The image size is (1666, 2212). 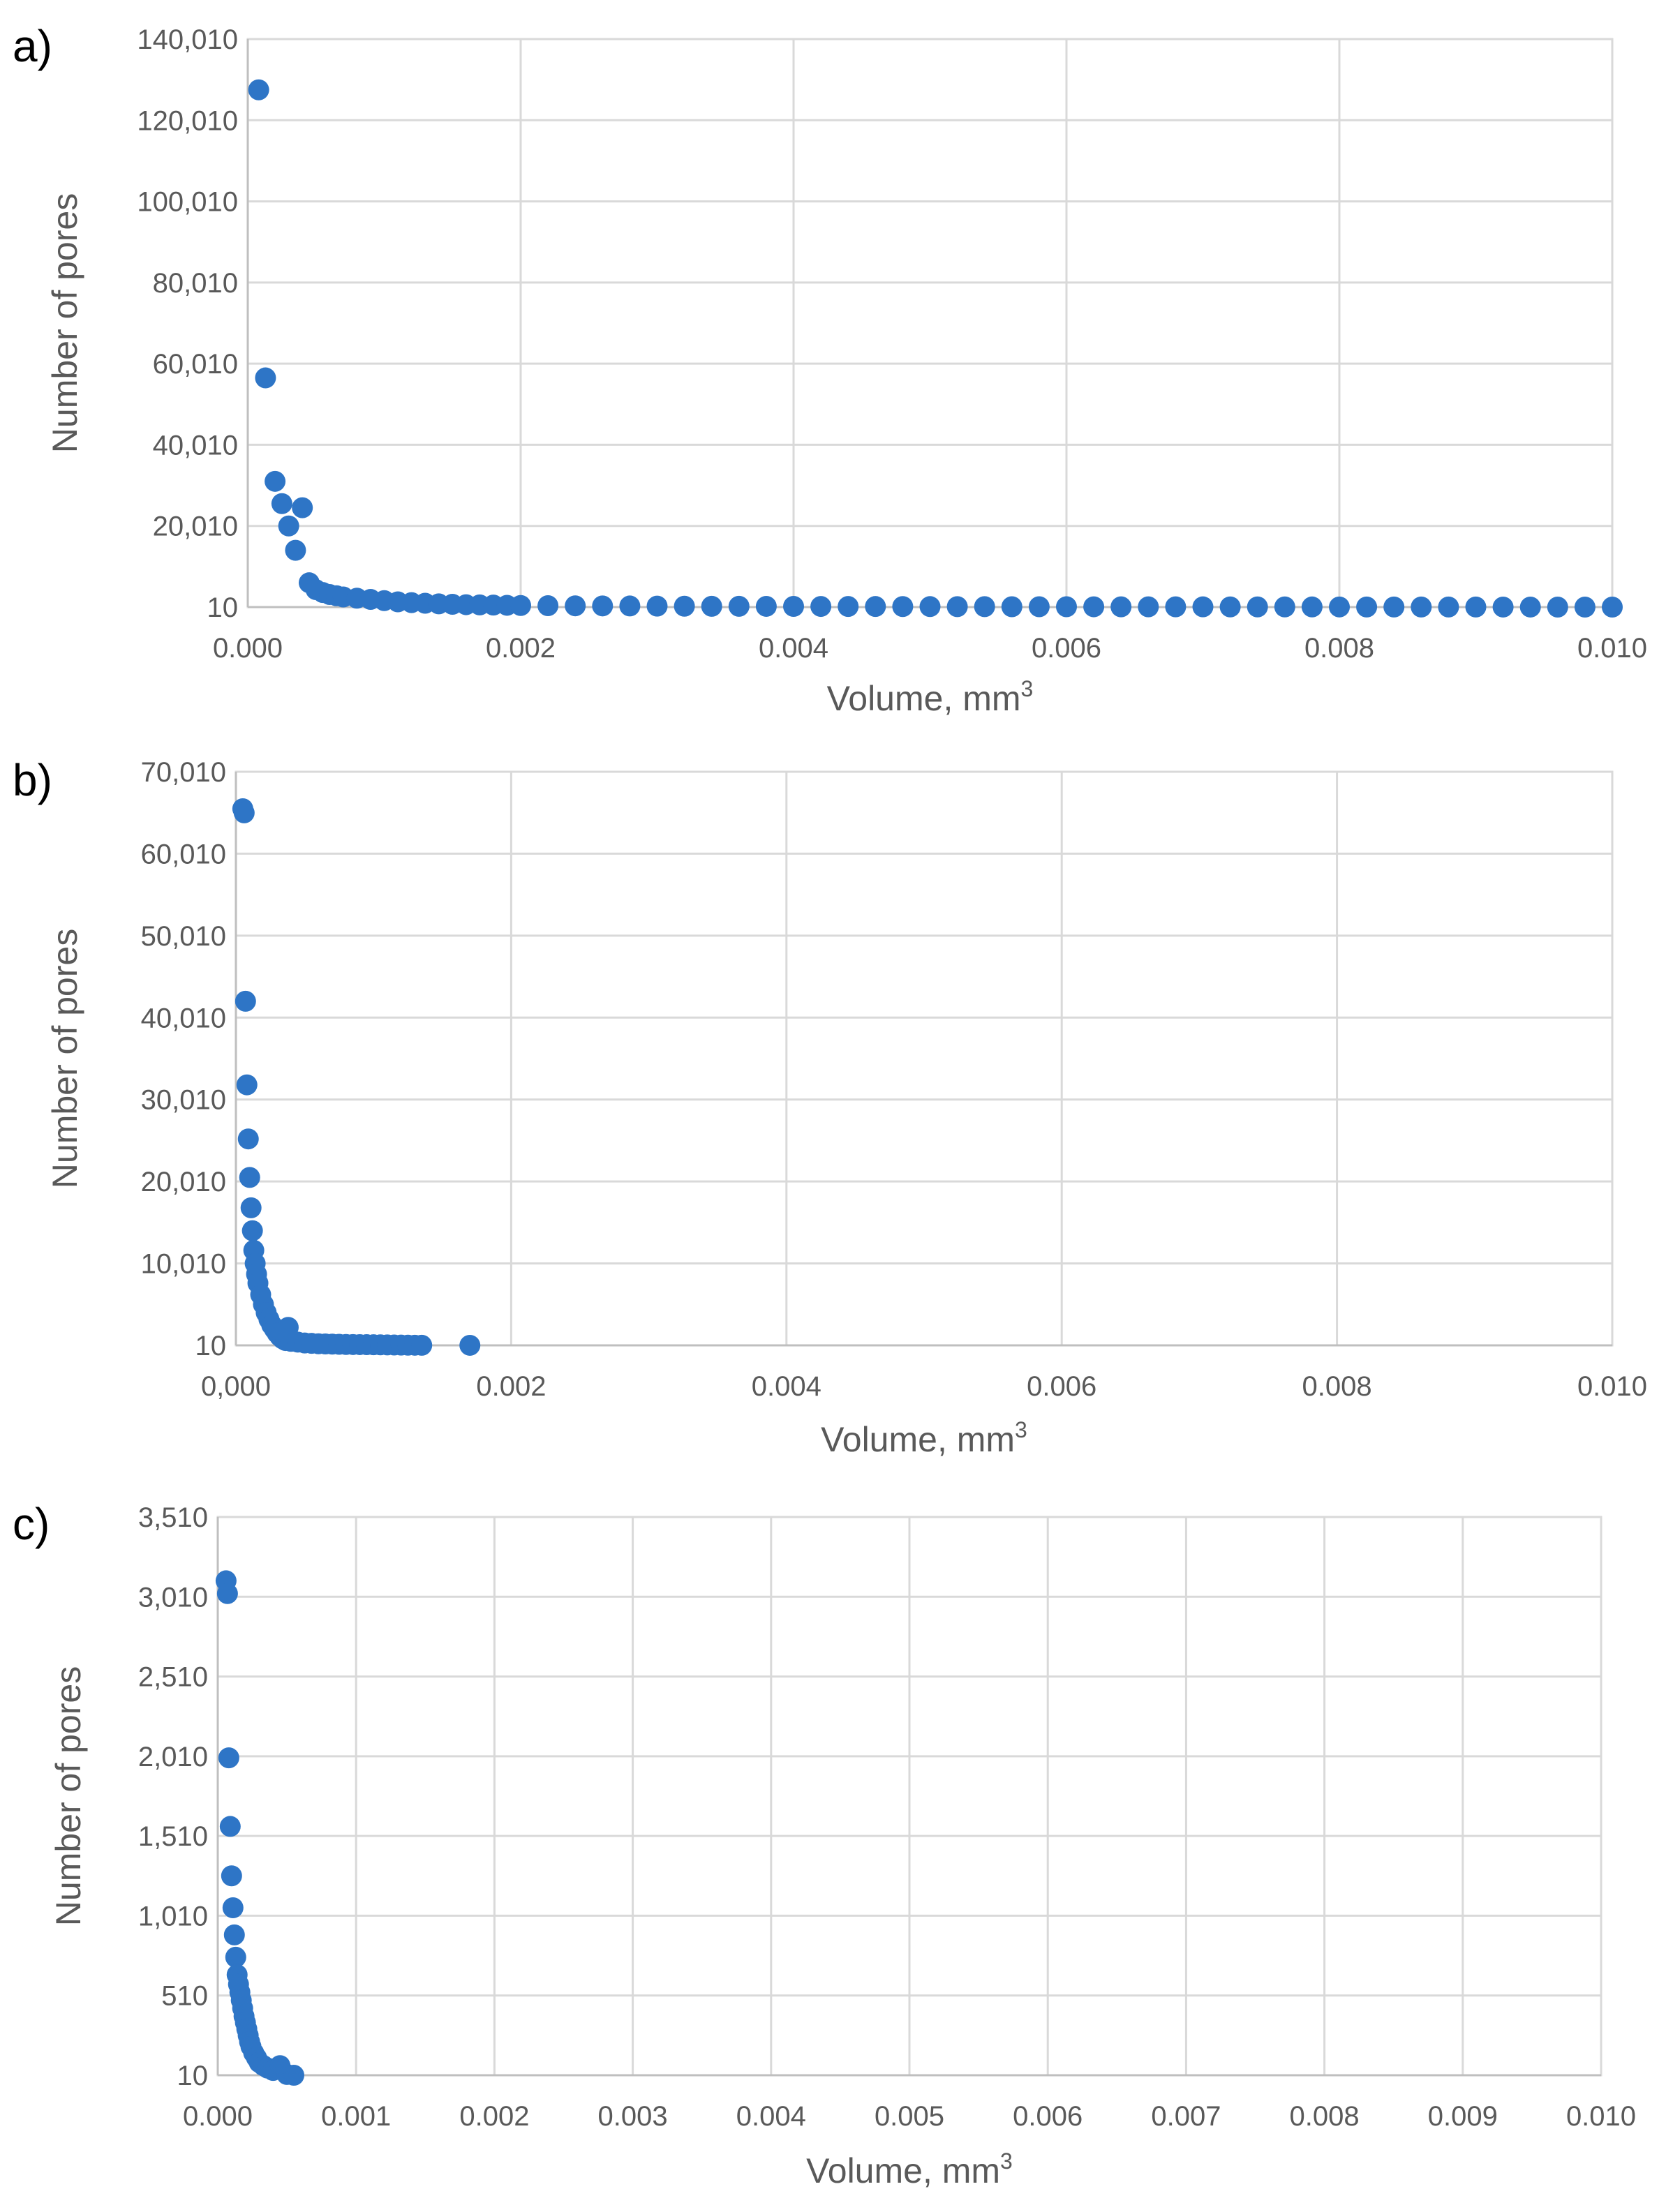 What do you see at coordinates (195, 283) in the screenshot?
I see `y-tick-label: 80,010` at bounding box center [195, 283].